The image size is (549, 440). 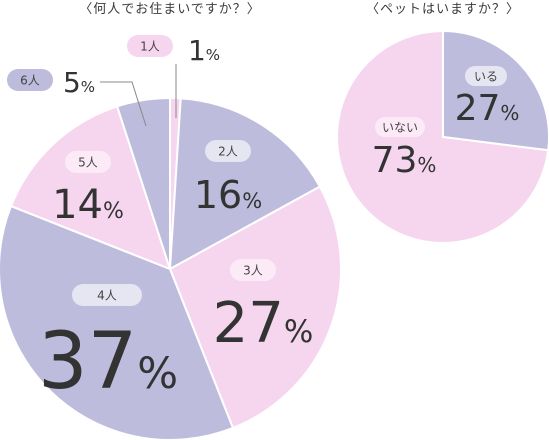 I want to click on slice-inai-label: いない, so click(x=400, y=128).